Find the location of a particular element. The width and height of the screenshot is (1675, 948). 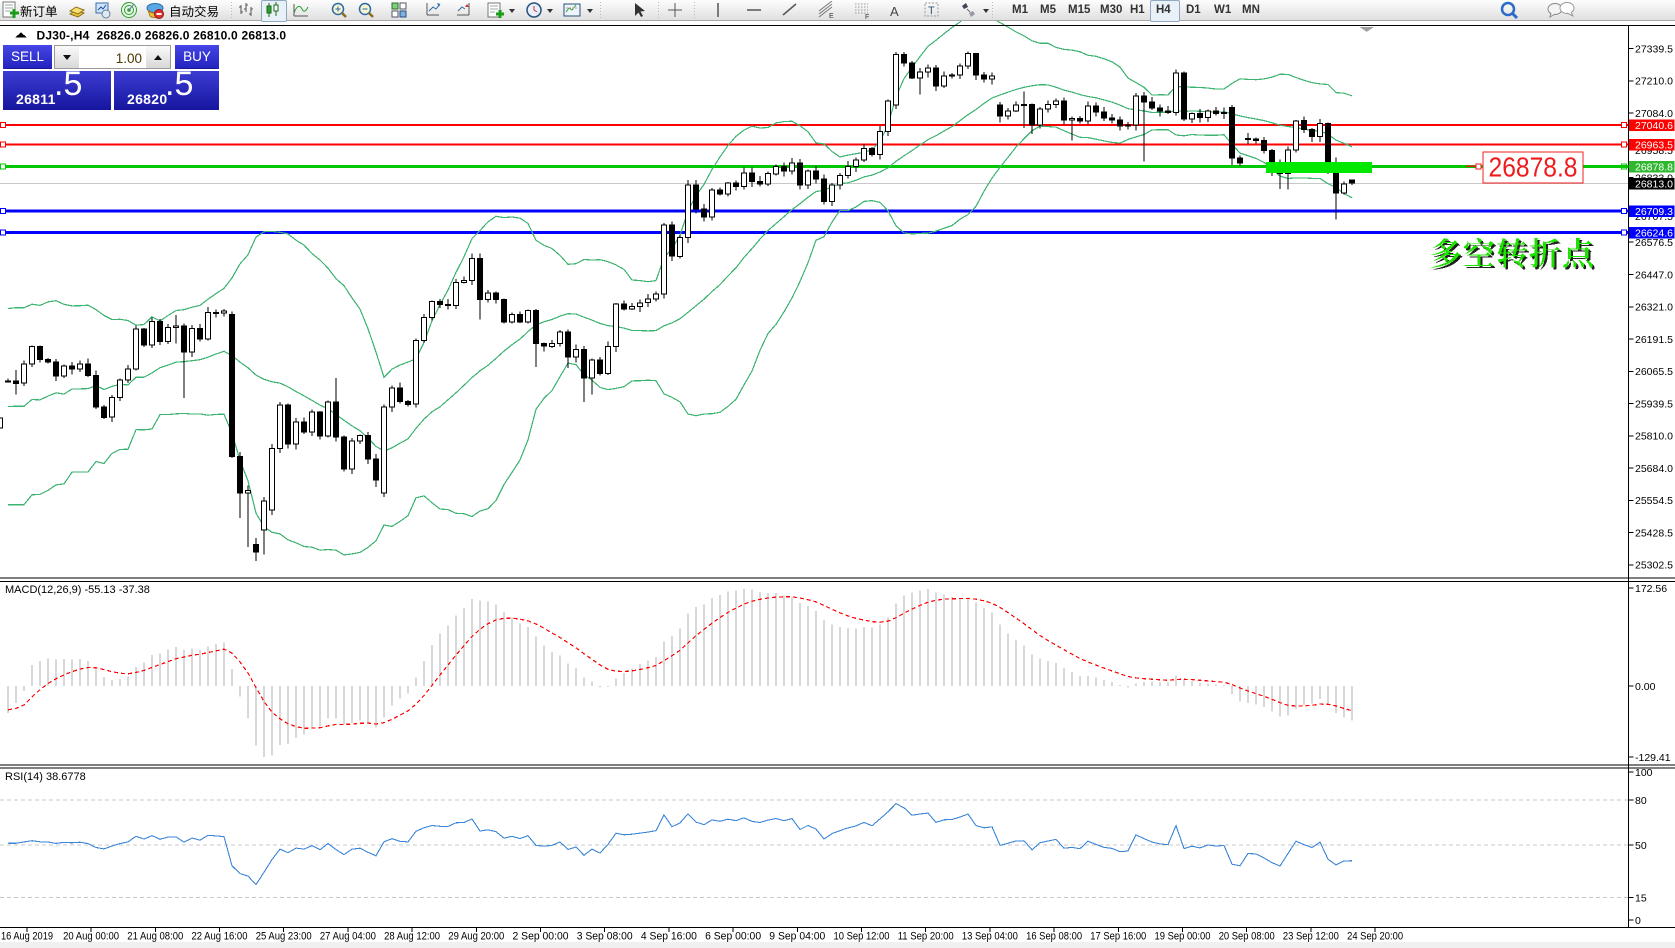

svg-text: 11 Sep 20:00 is located at coordinates (926, 937).